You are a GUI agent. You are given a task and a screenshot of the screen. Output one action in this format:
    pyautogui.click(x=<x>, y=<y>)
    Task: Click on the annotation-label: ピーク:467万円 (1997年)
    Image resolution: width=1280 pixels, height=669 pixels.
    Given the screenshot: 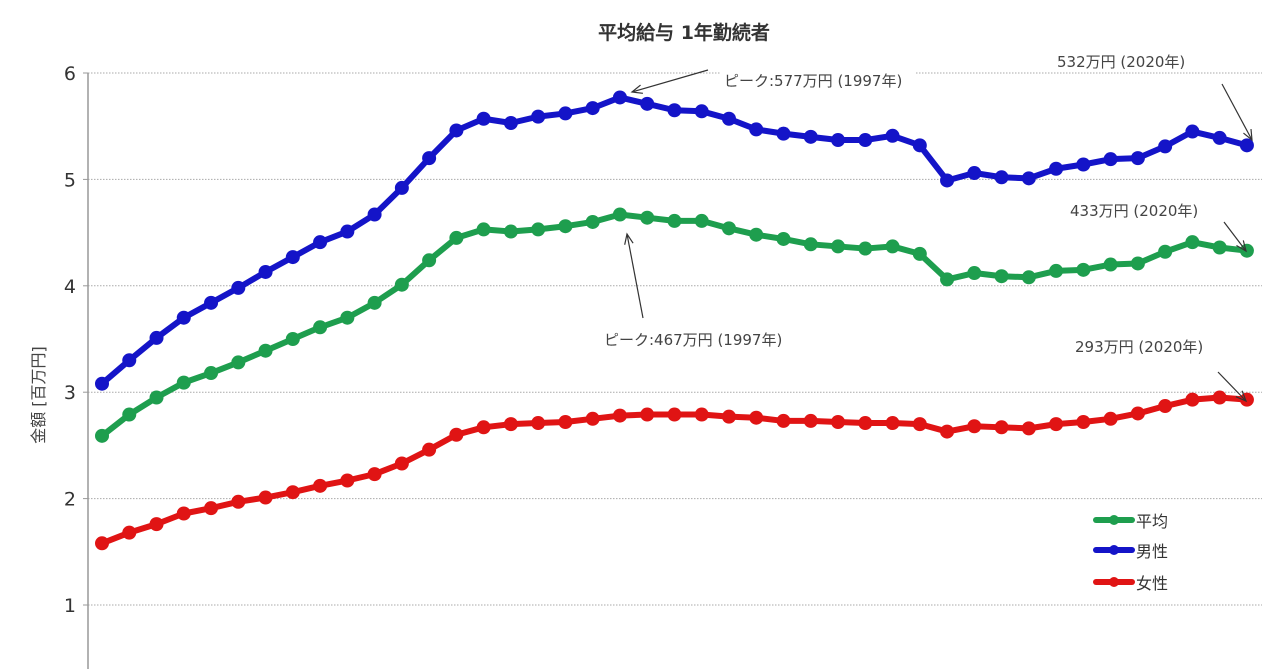 What is the action you would take?
    pyautogui.click(x=693, y=340)
    